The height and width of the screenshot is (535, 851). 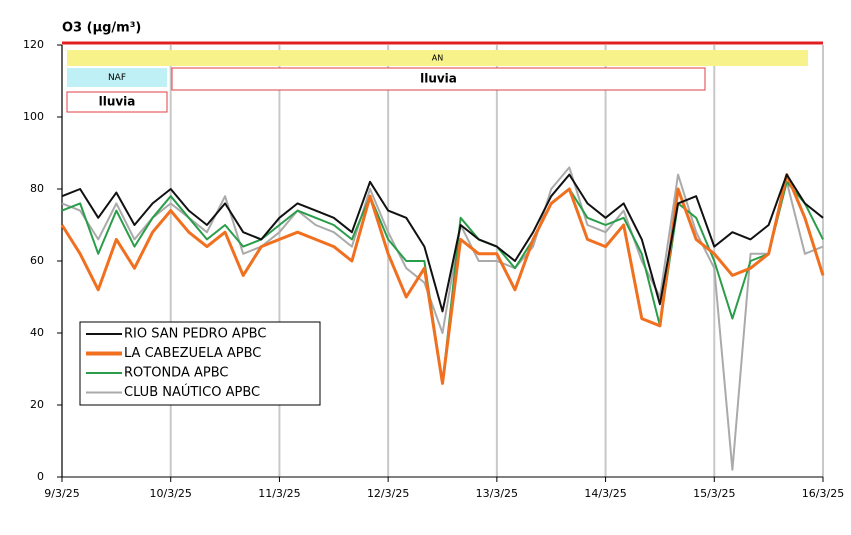 What do you see at coordinates (171, 493) in the screenshot?
I see `x-tick-label: 10/3/25` at bounding box center [171, 493].